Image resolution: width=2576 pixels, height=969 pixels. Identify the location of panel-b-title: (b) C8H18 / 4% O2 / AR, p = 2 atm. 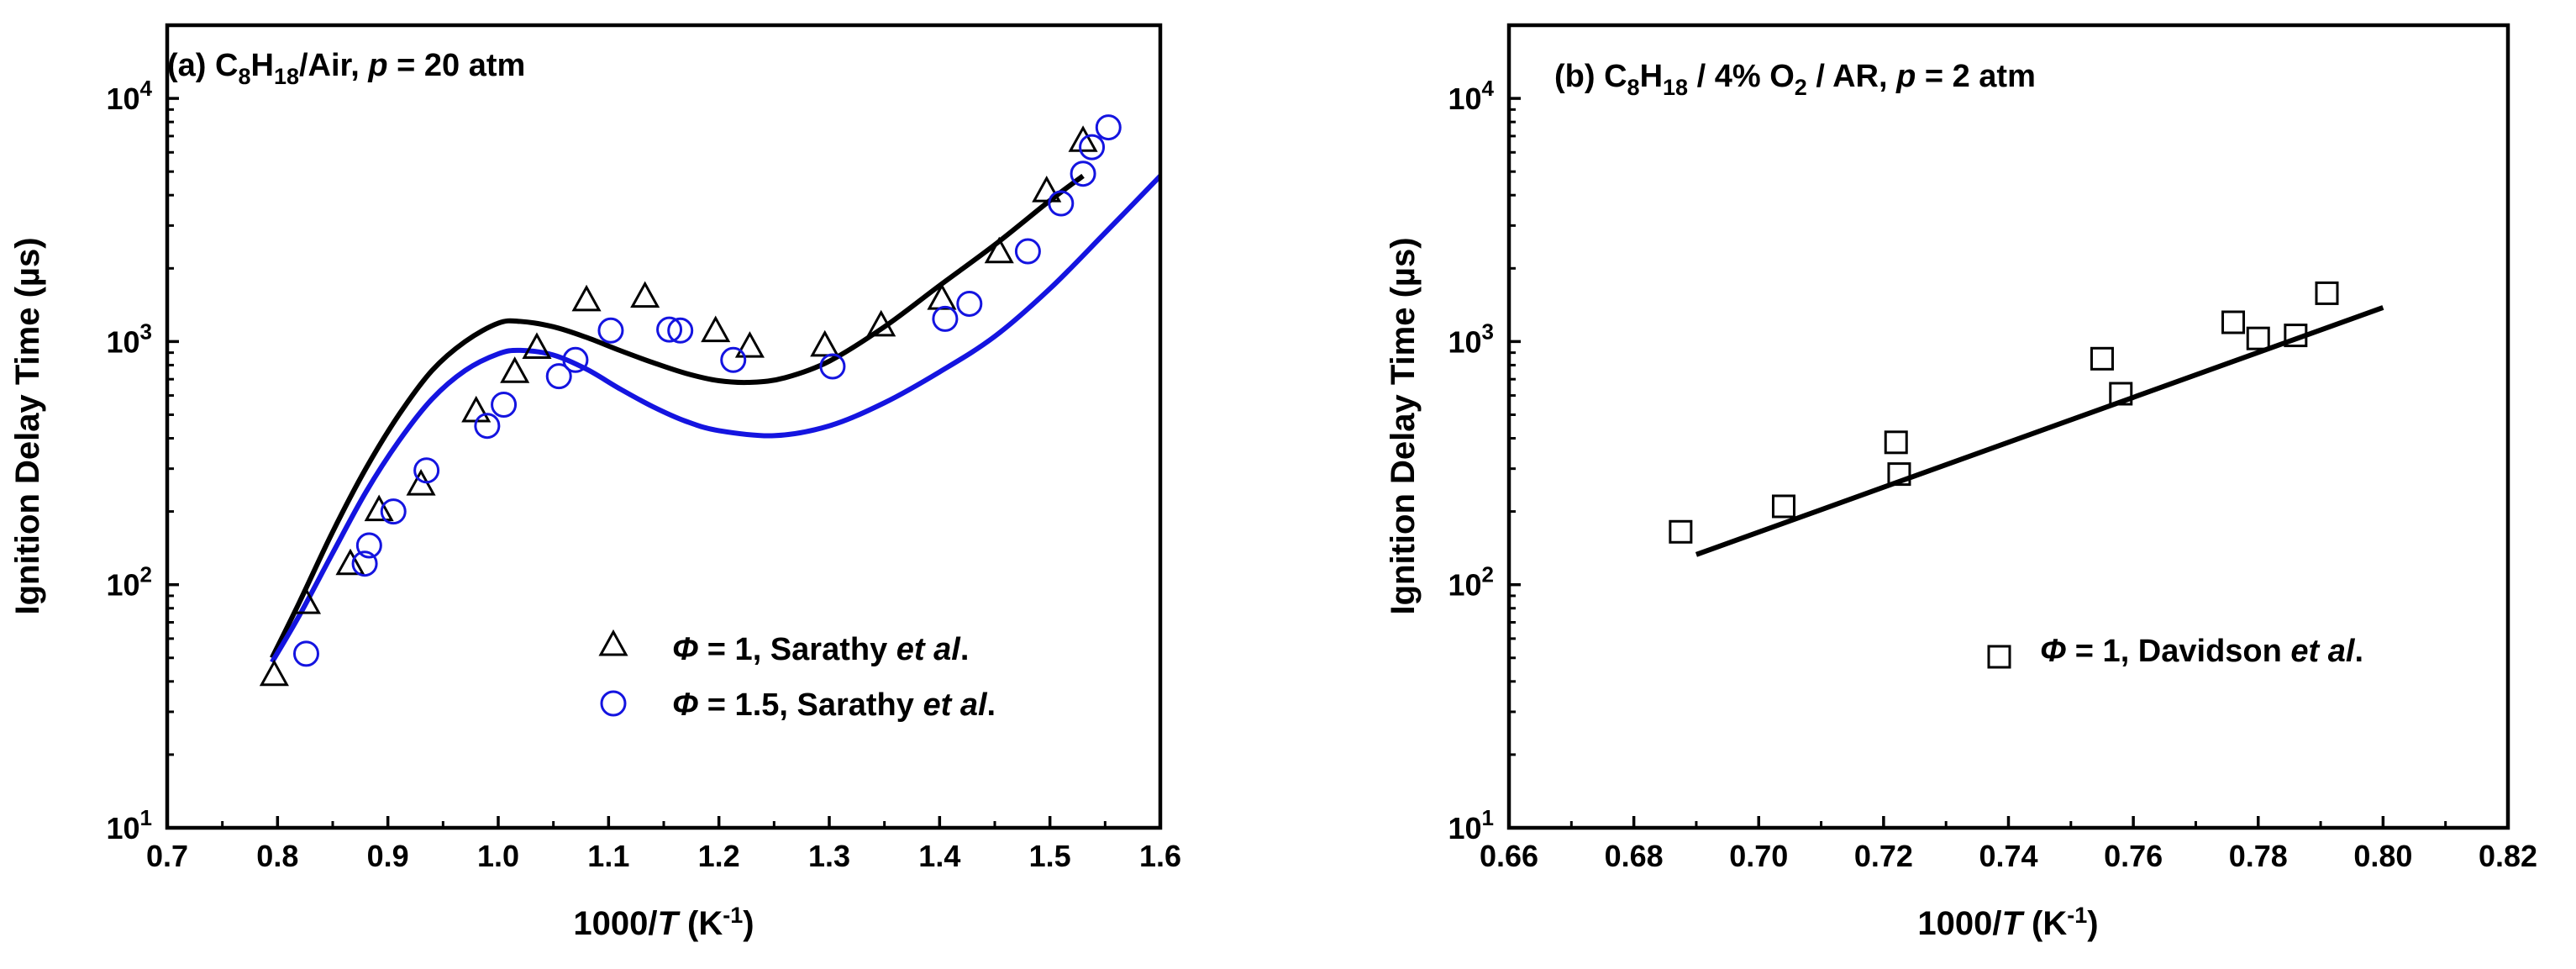
(1795, 79).